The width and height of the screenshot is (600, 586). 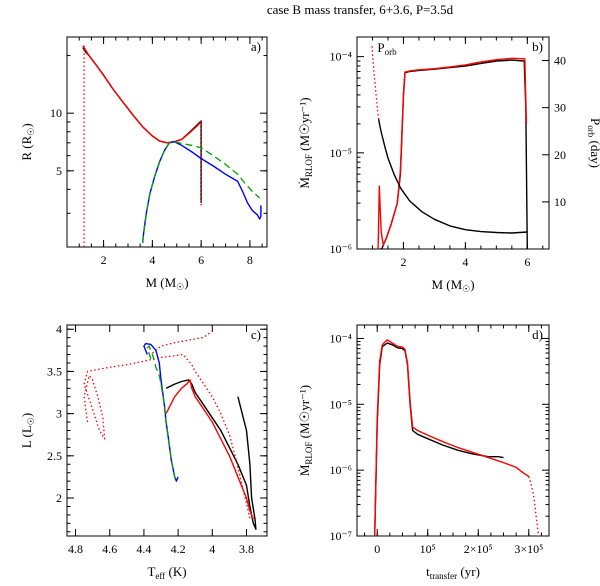 I want to click on panel-tag: a), so click(x=256, y=46).